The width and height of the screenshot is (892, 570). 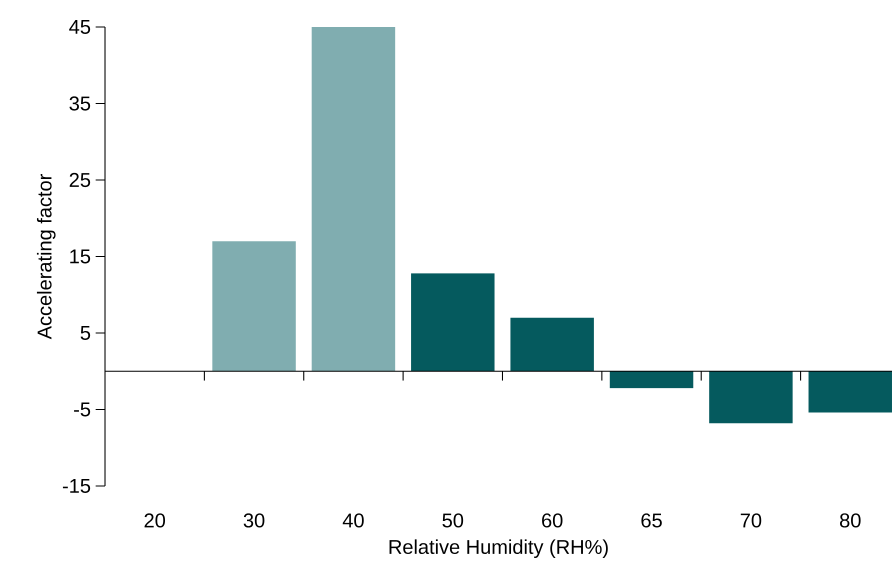 What do you see at coordinates (453, 520) in the screenshot?
I see `x-tick-label: 50` at bounding box center [453, 520].